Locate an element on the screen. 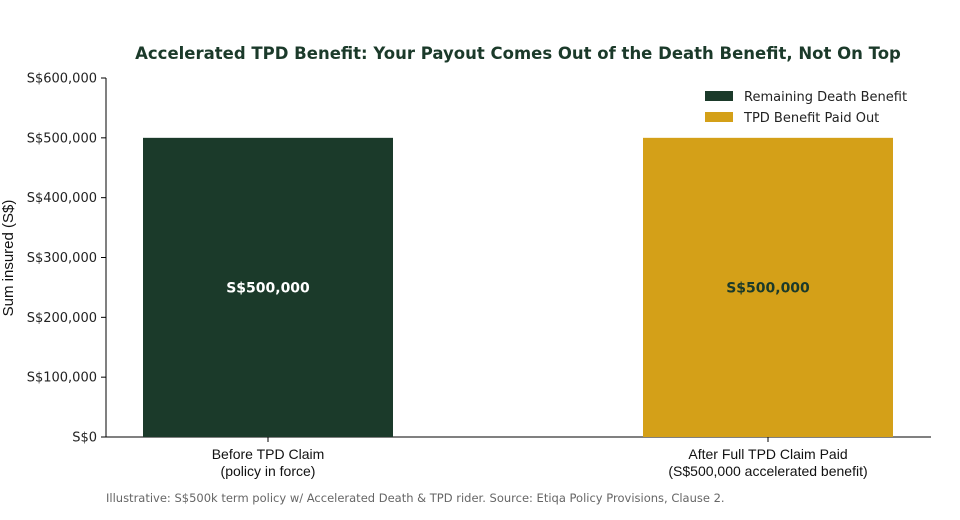  x-tick-label: Before TPD Claim is located at coordinates (268, 454).